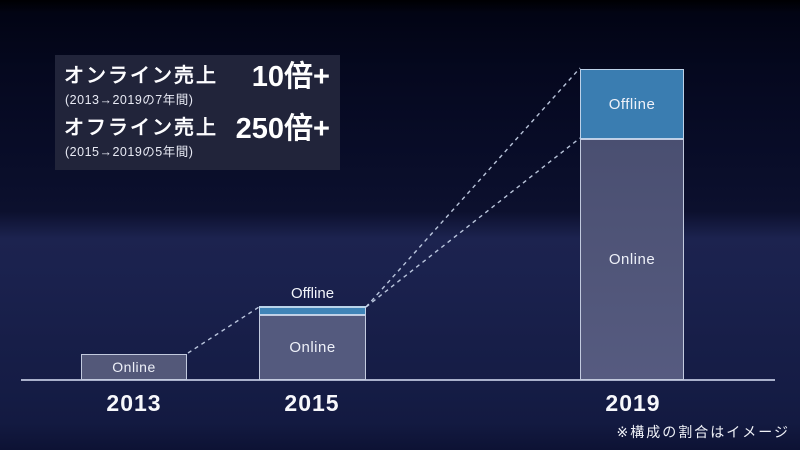 This screenshot has height=450, width=800. What do you see at coordinates (141, 128) in the screenshot?
I see `offline-growth-label: オフライン売上` at bounding box center [141, 128].